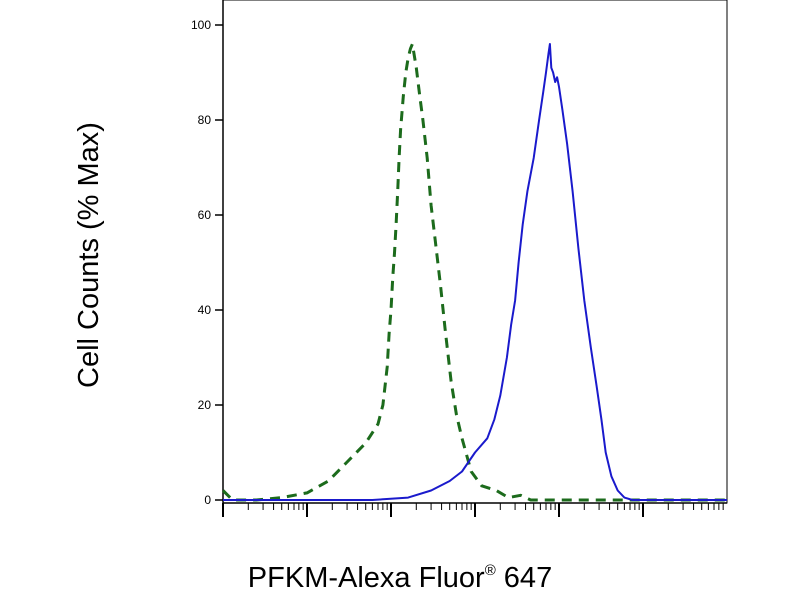  Describe the element at coordinates (524, 578) in the screenshot. I see `x-axis-title-suffix: 647` at that location.